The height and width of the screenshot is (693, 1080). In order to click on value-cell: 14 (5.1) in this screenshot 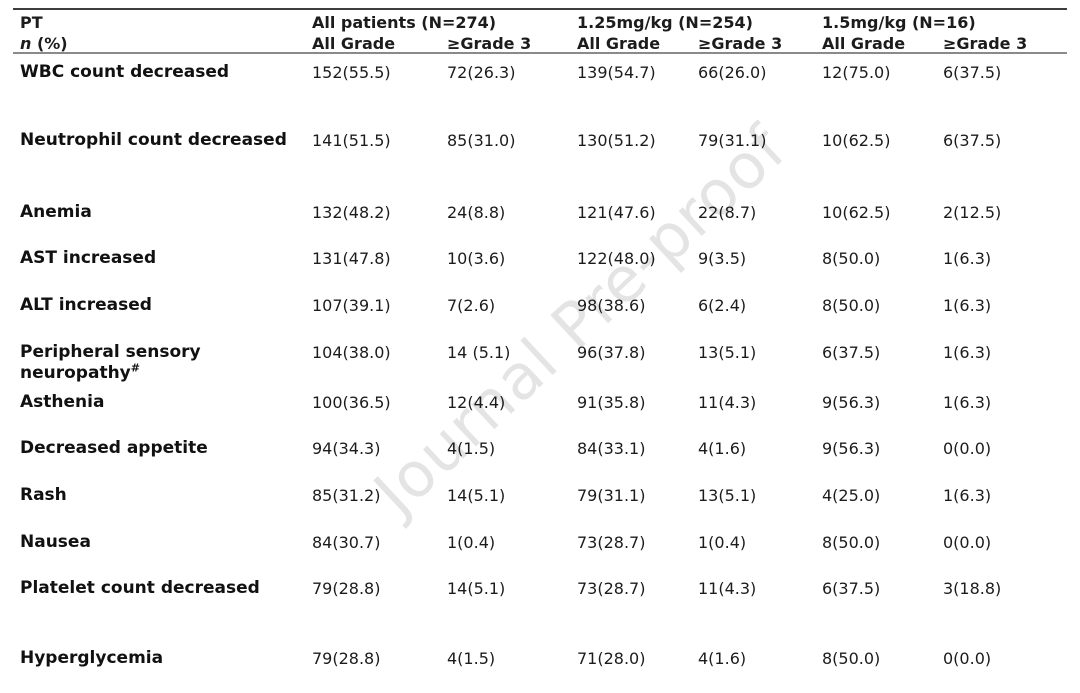, I will do `click(479, 352)`.